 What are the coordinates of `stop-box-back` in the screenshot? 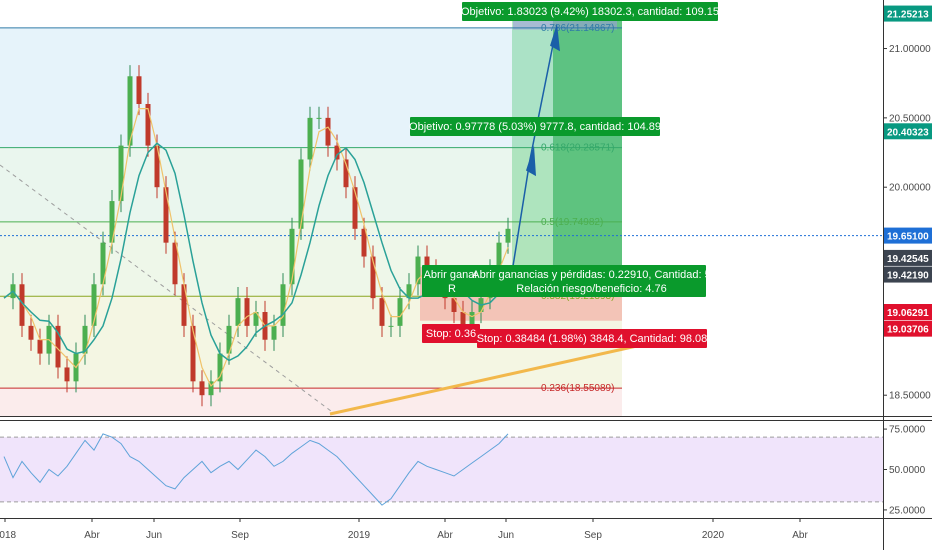 It's located at (451, 333).